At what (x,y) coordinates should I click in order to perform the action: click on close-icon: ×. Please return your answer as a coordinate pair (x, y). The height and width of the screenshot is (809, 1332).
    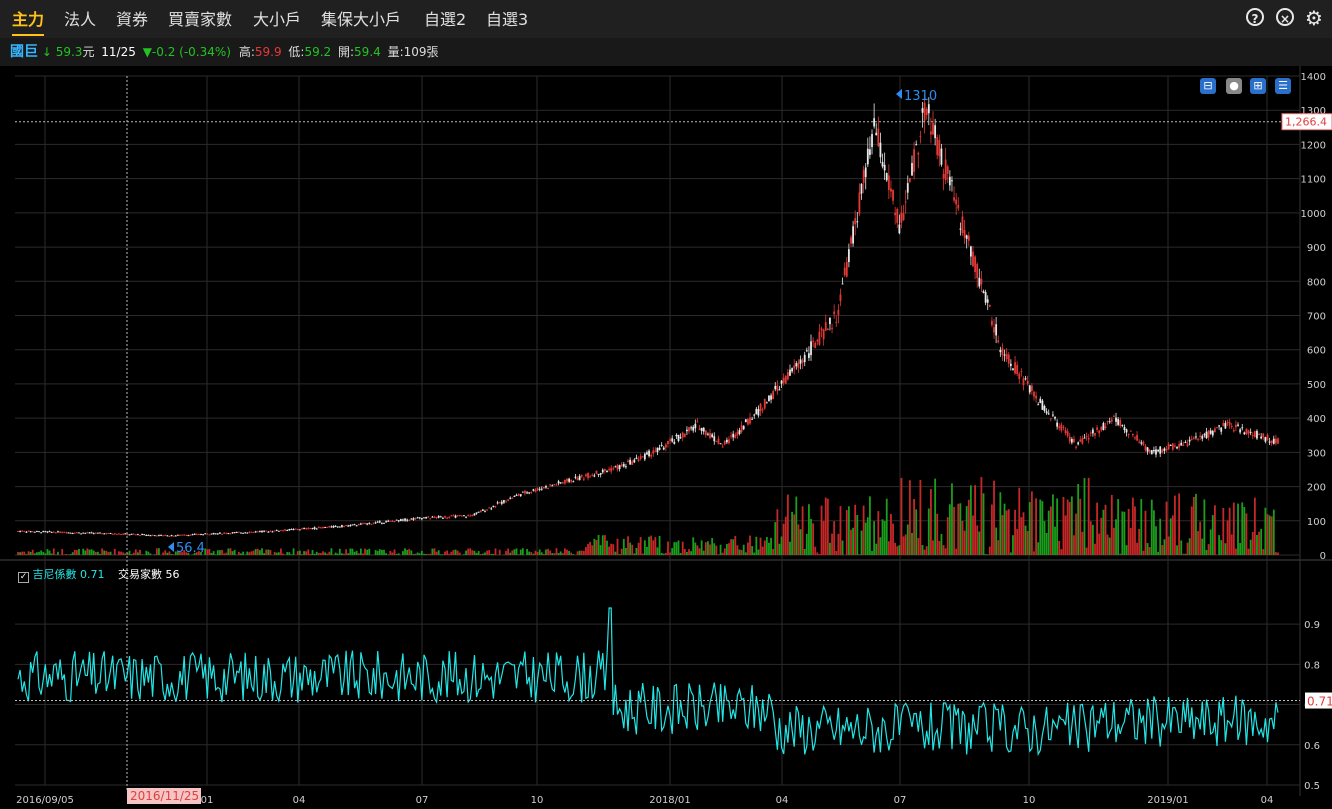
    Looking at the image, I should click on (1285, 17).